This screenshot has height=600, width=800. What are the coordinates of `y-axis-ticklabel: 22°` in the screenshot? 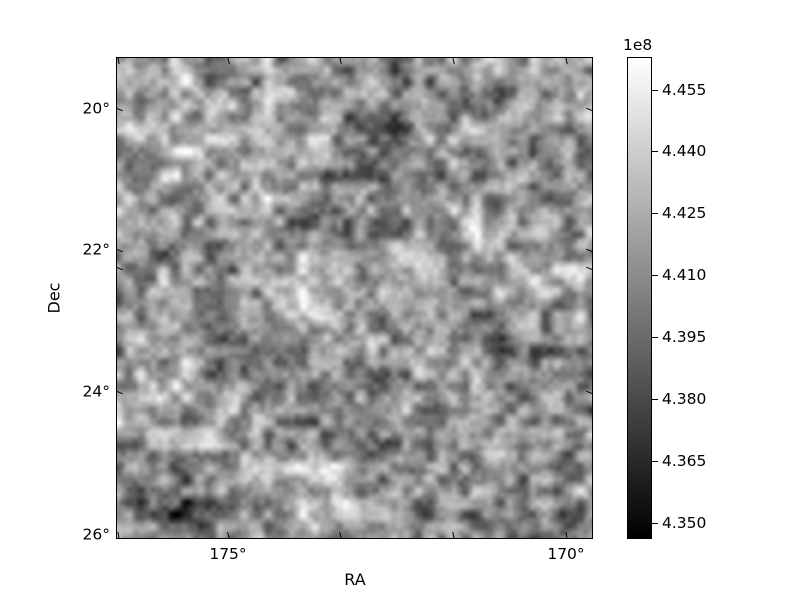 It's located at (96, 249).